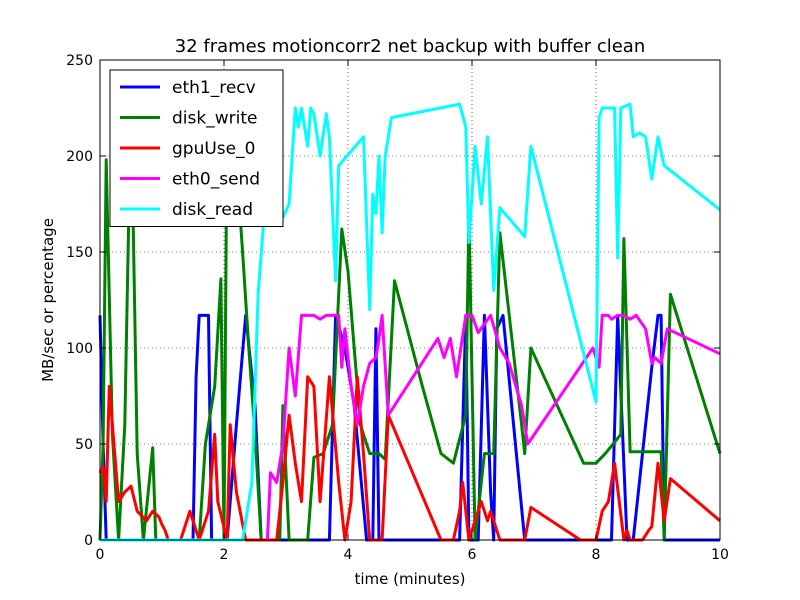 This screenshot has height=600, width=800. Describe the element at coordinates (84, 445) in the screenshot. I see `y-tick-label: 50` at that location.